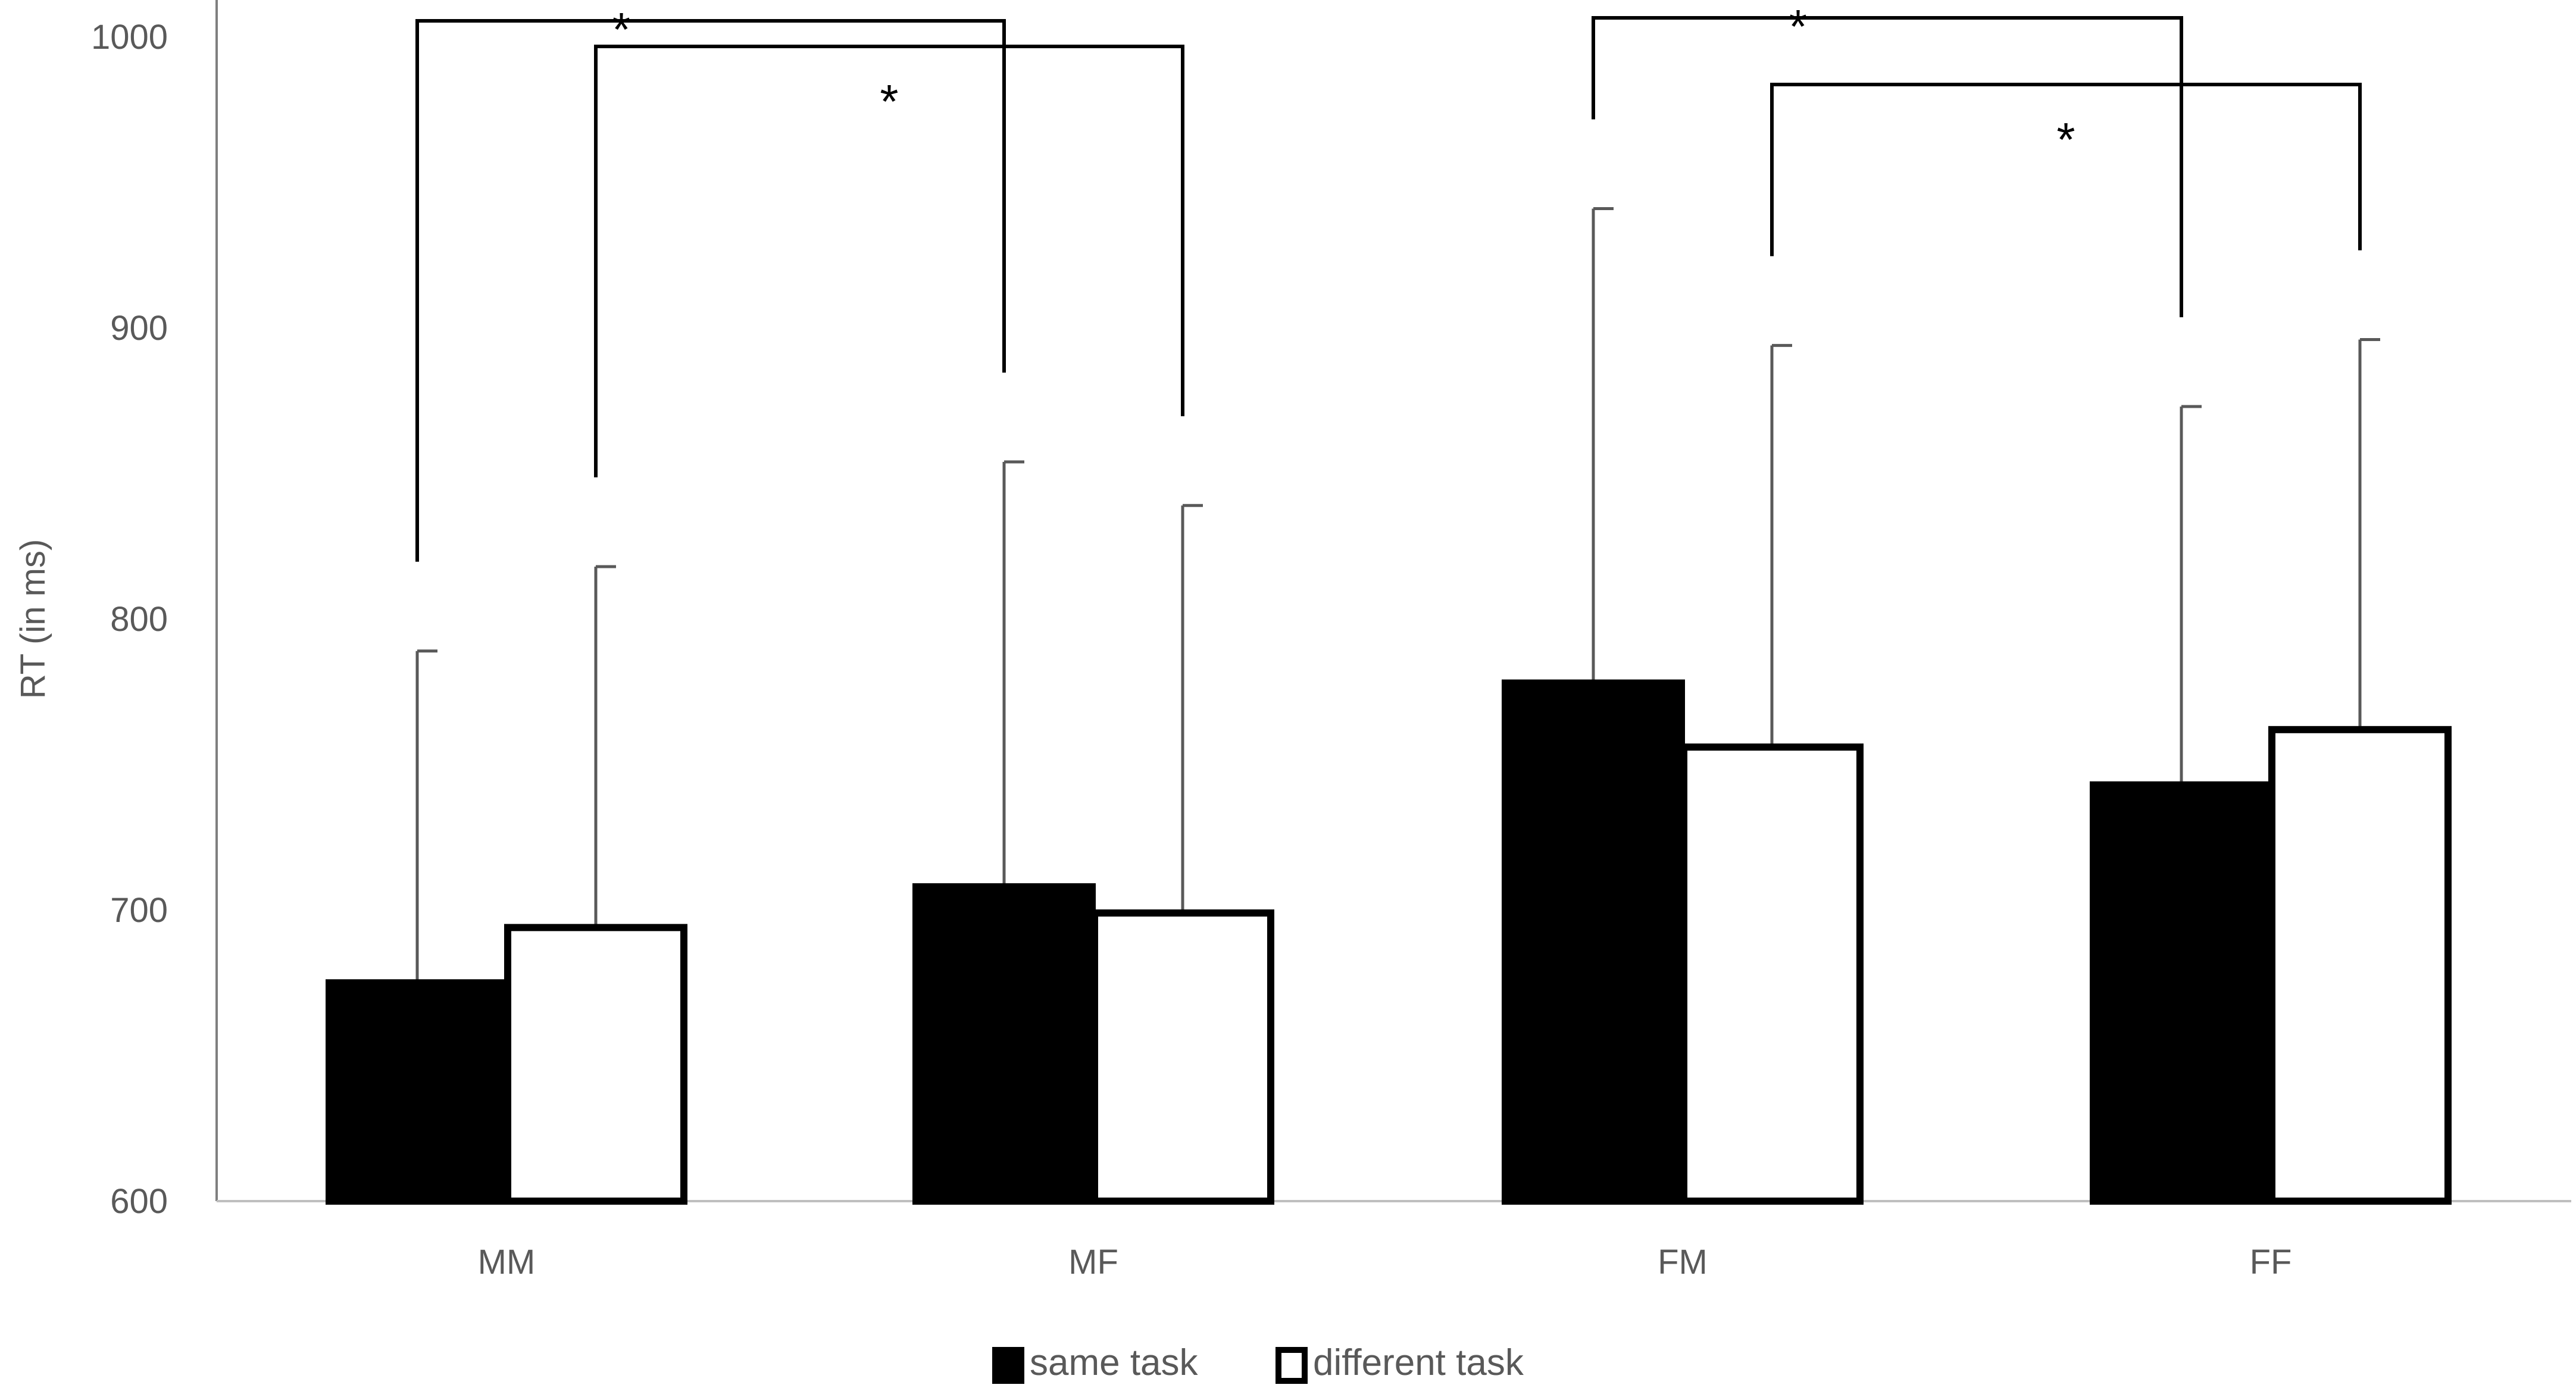 The image size is (2576, 1391). I want to click on y-axis-title: RT (in ms), so click(33, 619).